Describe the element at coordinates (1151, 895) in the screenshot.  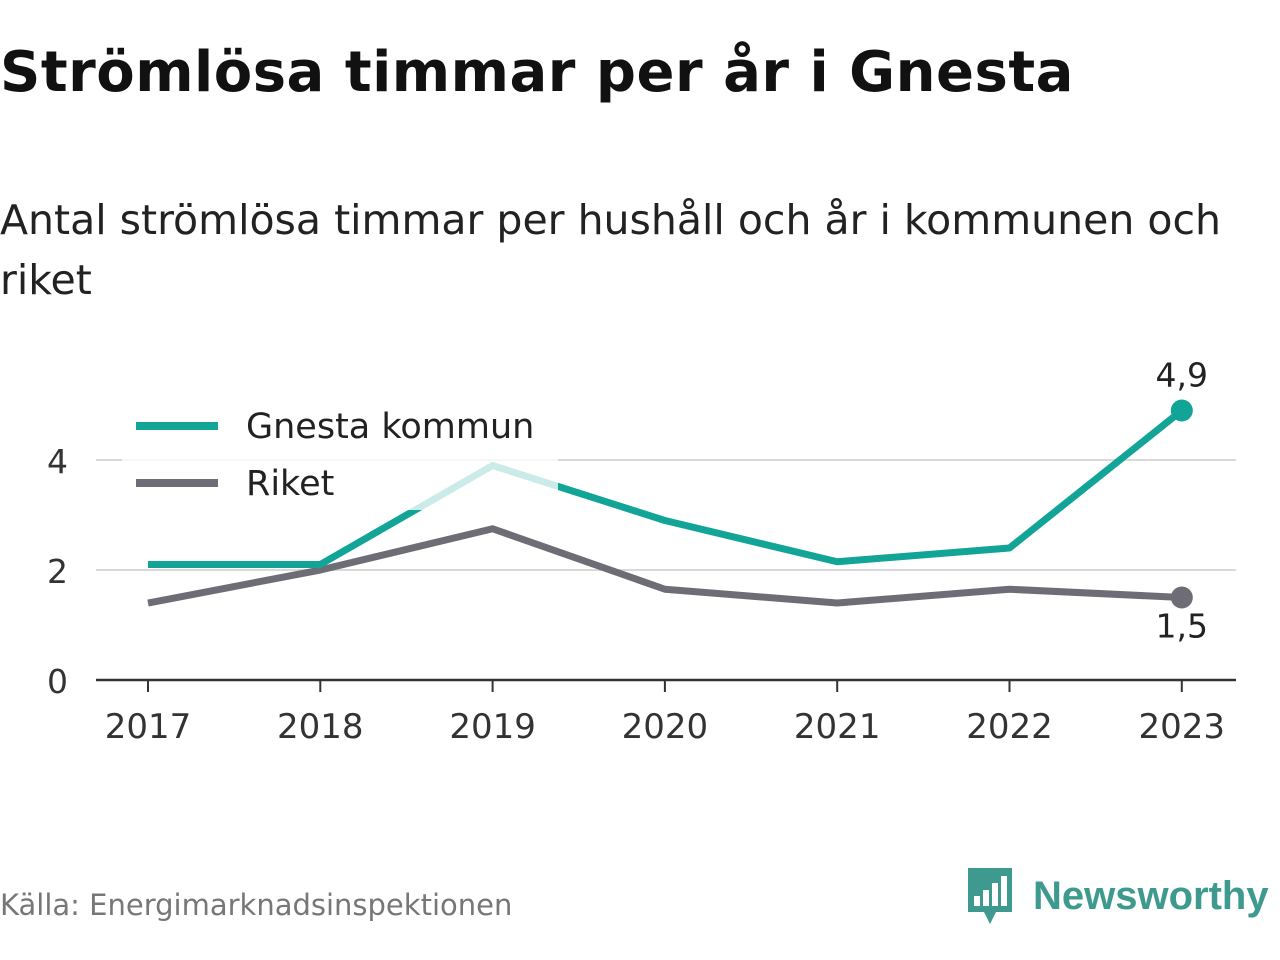
I see `brand-name: Newsworthy` at that location.